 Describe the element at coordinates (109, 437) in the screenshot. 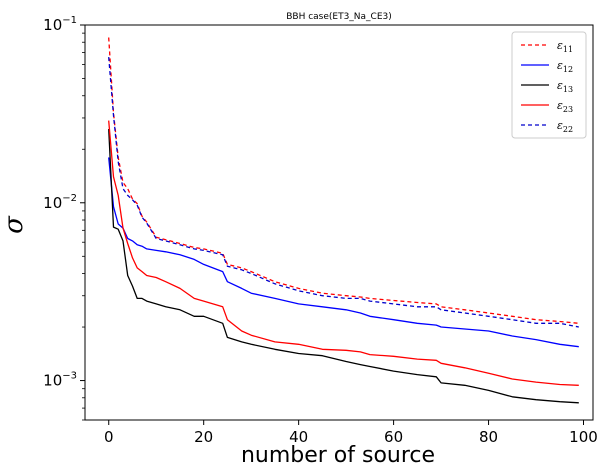

I see `x-tick-label: 0` at that location.